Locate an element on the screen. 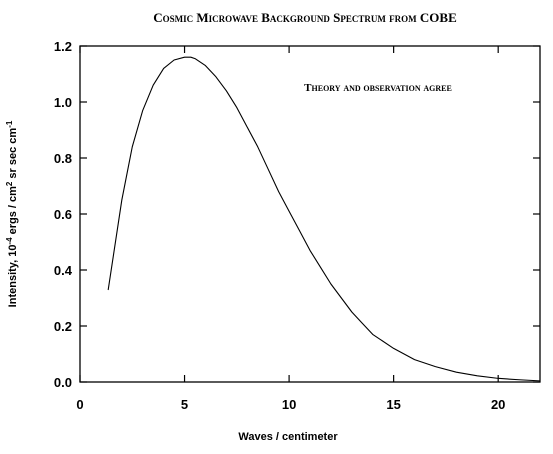  y-tick-label: 0.6 is located at coordinates (63, 214).